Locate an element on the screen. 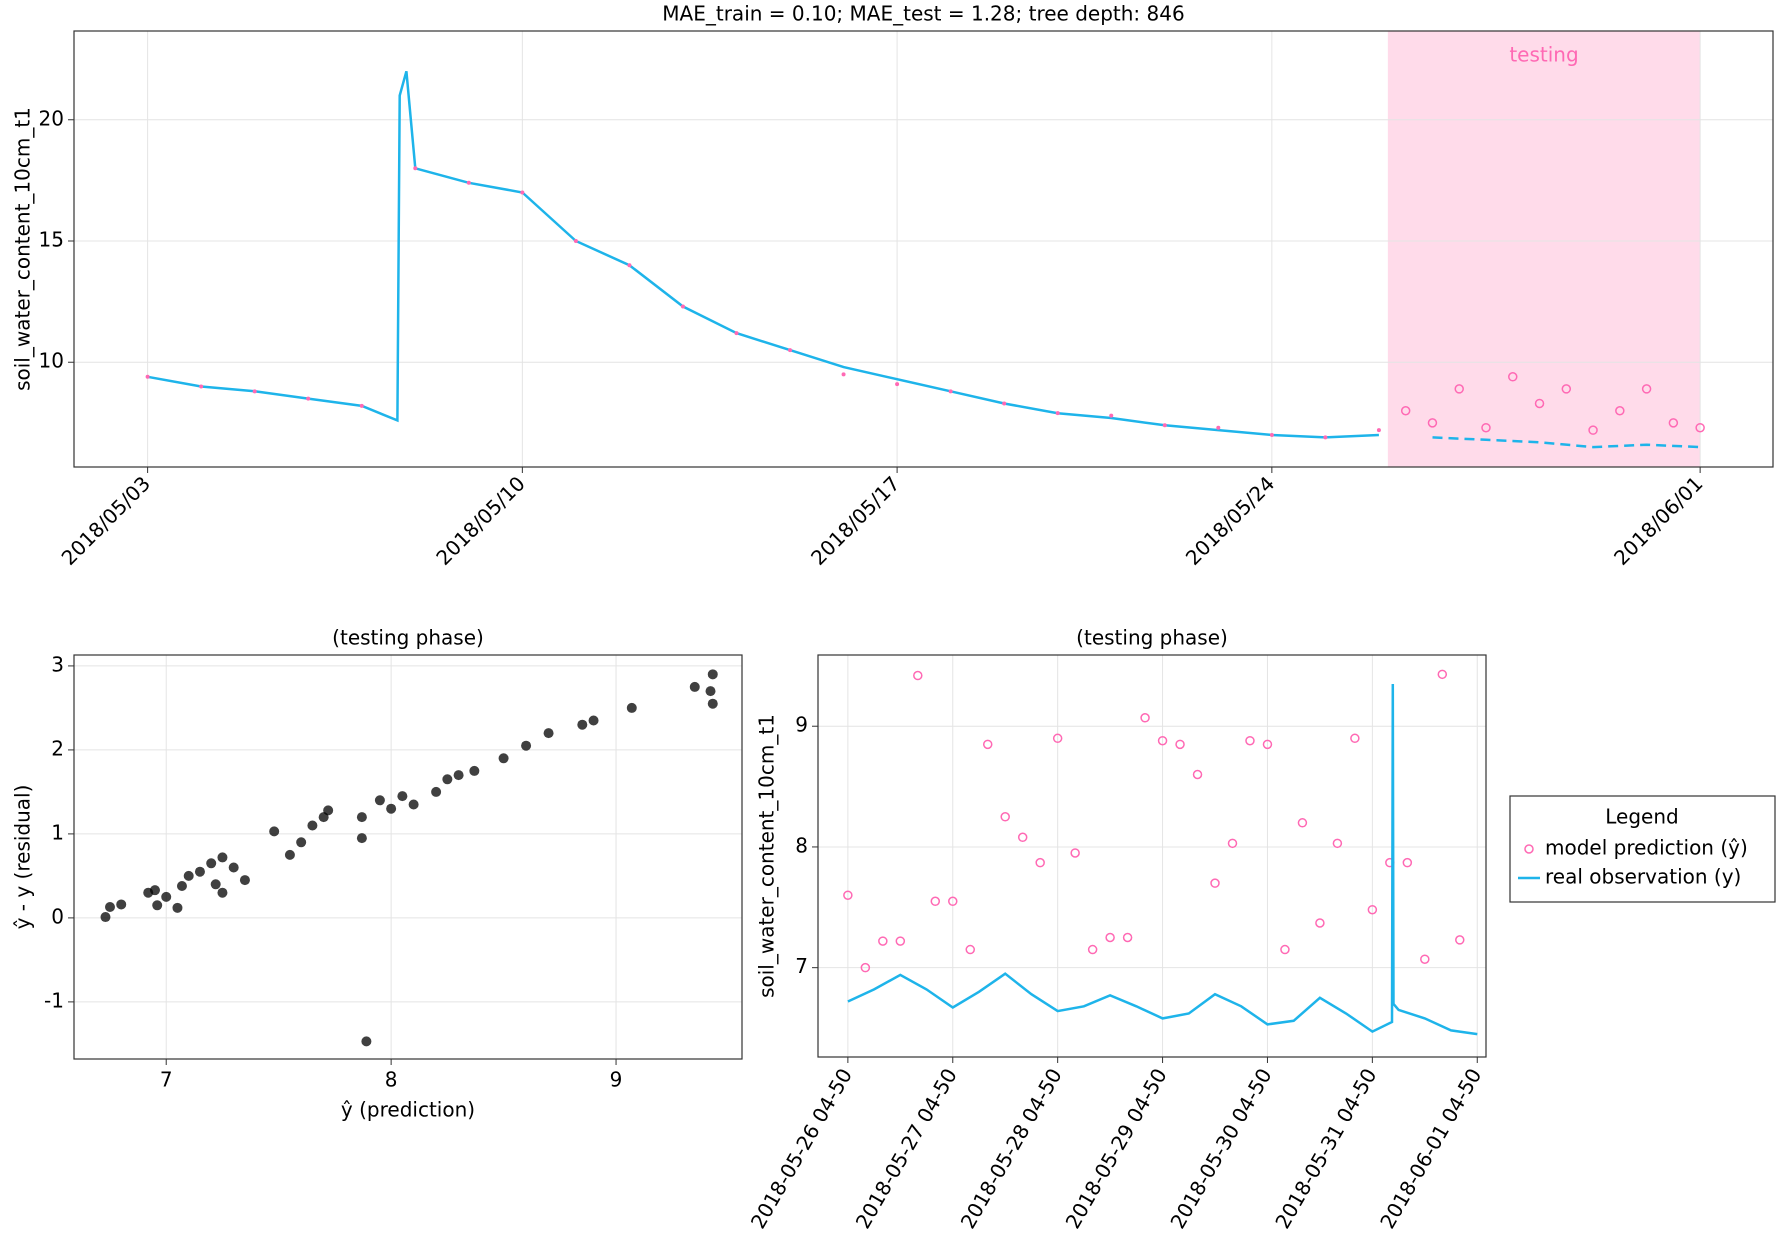 The height and width of the screenshot is (1249, 1786). x-tick-label: 2018-05-26 04-50 is located at coordinates (801, 1148).